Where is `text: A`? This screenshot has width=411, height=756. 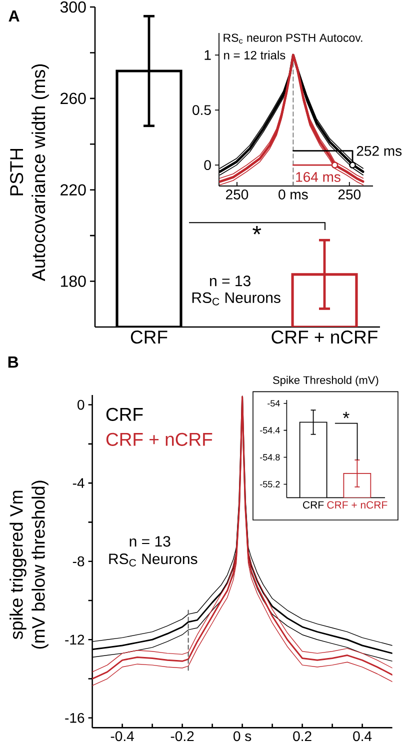
text: A is located at coordinates (14, 16).